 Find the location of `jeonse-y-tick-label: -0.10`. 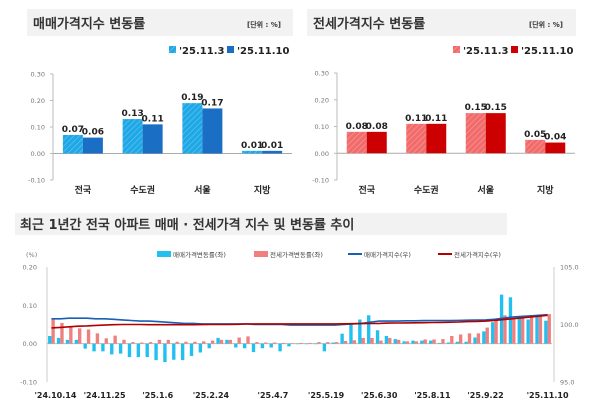

jeonse-y-tick-label: -0.10 is located at coordinates (320, 181).